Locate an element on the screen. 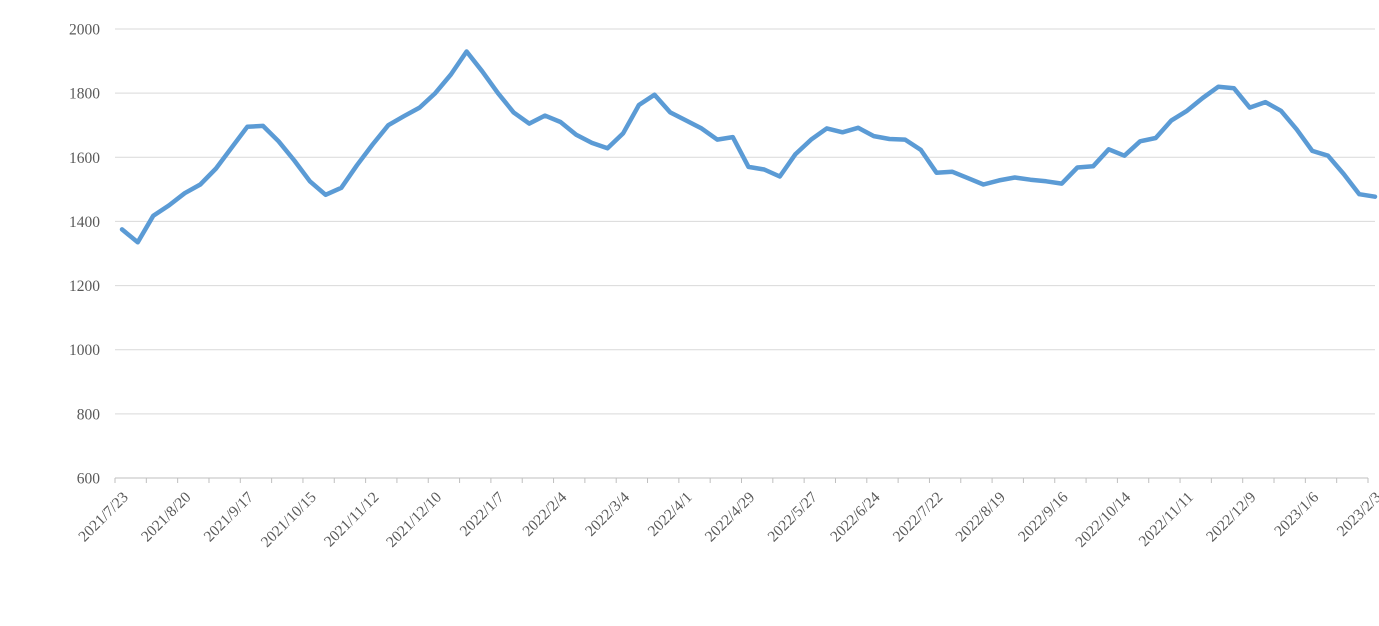 The height and width of the screenshot is (626, 1379). x-axis-tick-label: 2022/12/9 is located at coordinates (1231, 517).